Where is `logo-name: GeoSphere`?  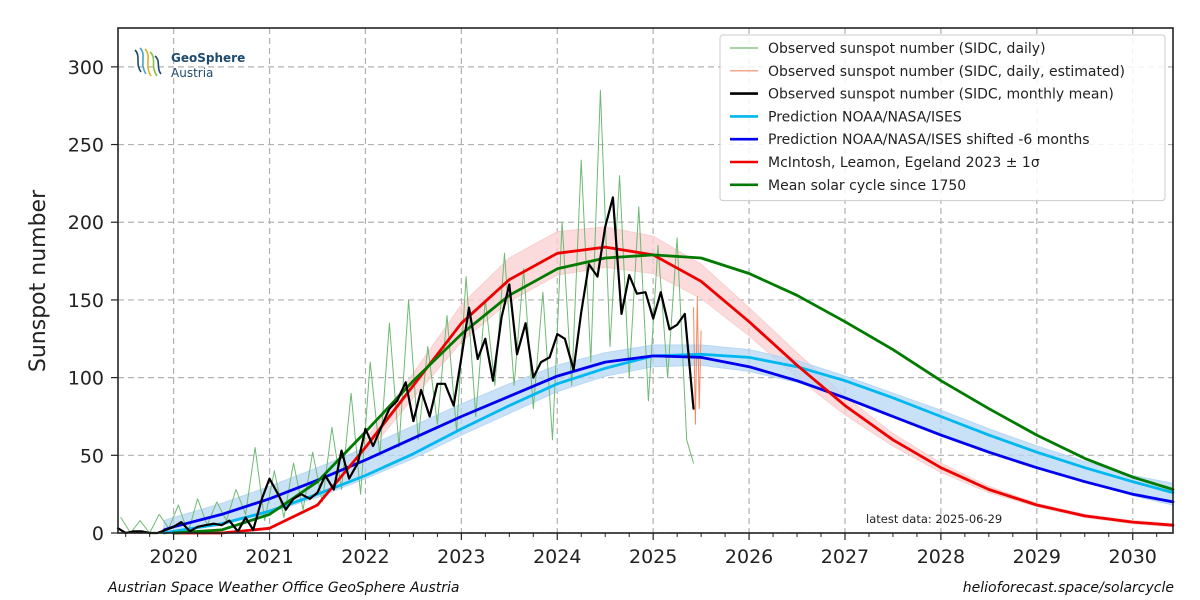 logo-name: GeoSphere is located at coordinates (208, 58).